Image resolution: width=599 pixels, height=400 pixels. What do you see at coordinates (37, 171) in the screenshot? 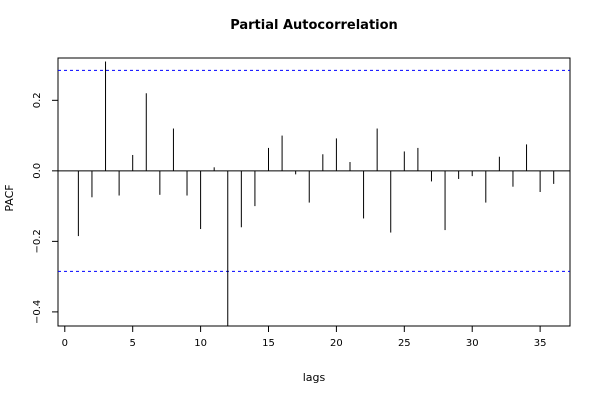
I see `y-tick-label-2: 0.0` at bounding box center [37, 171].